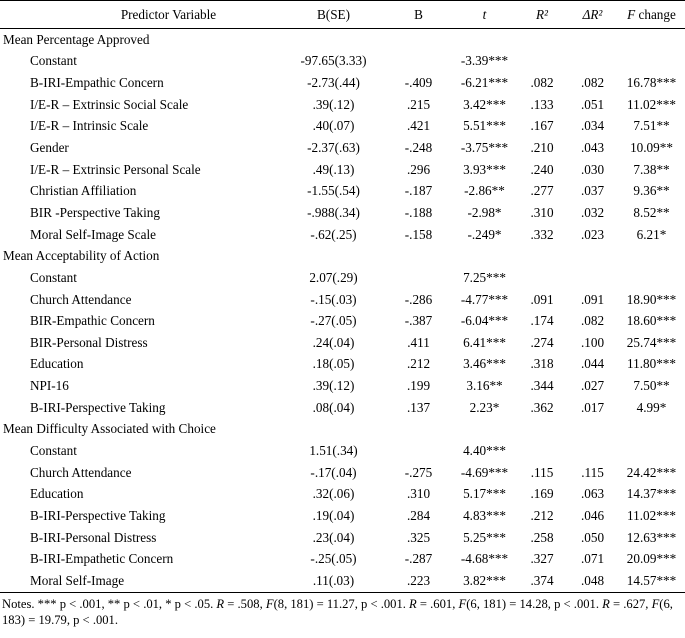 This screenshot has height=638, width=685. Describe the element at coordinates (333, 126) in the screenshot. I see `value-bse: .40(.07)` at that location.